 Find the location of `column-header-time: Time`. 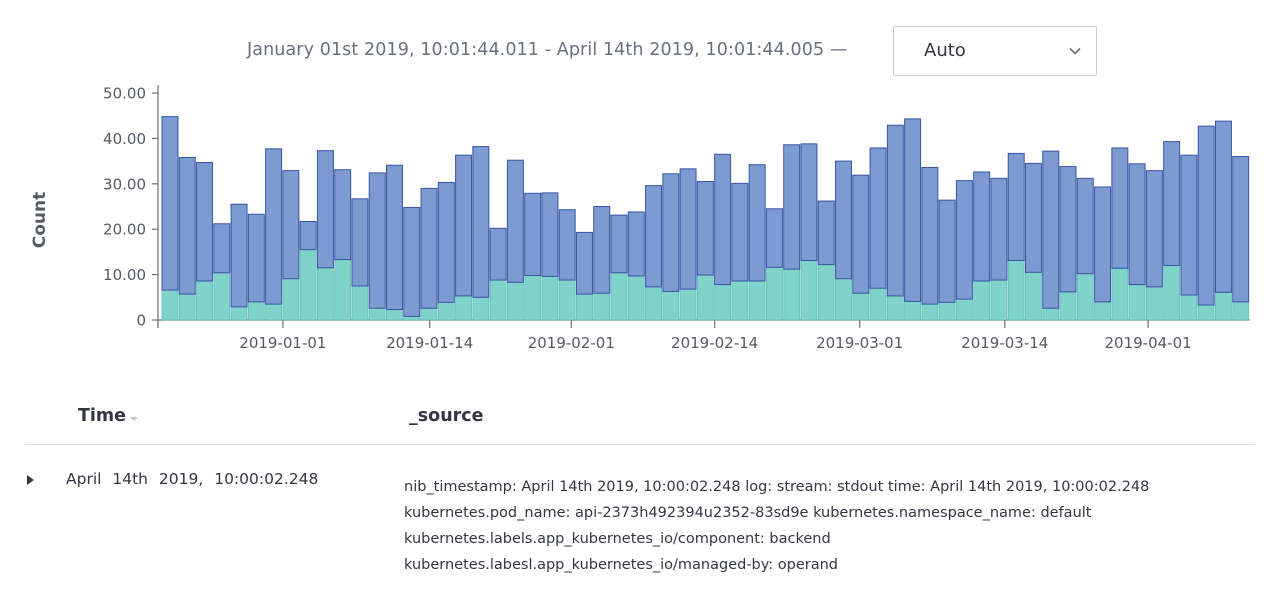

column-header-time: Time is located at coordinates (102, 416).